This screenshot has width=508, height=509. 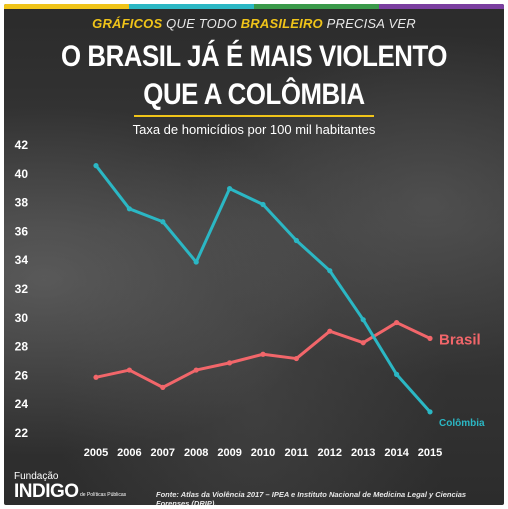 What do you see at coordinates (22, 347) in the screenshot?
I see `y-tick-label: 28` at bounding box center [22, 347].